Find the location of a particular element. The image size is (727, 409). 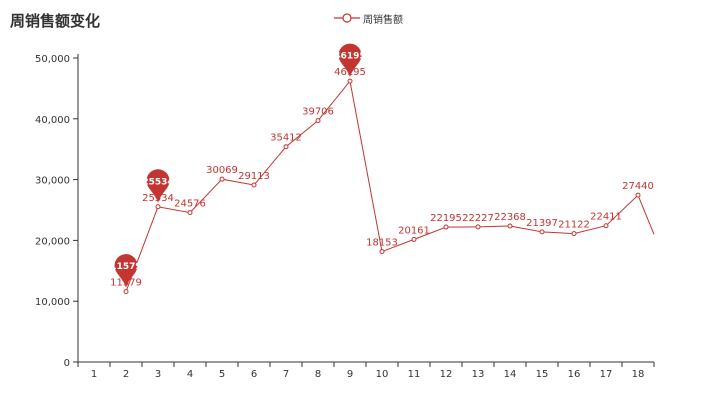

x-tick-label: 17 is located at coordinates (606, 374).